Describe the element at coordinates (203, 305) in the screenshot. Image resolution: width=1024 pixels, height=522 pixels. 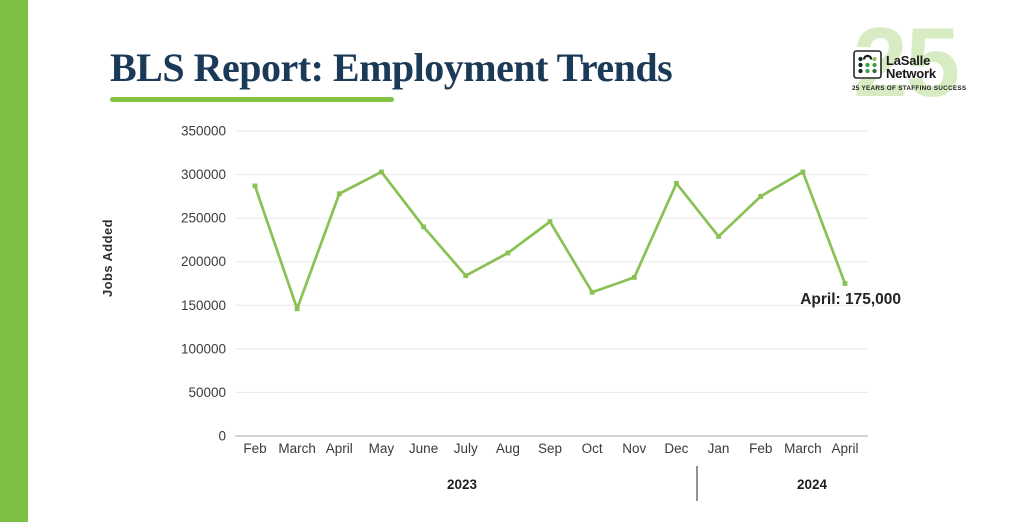
I see `y-tick-label: 150000` at that location.